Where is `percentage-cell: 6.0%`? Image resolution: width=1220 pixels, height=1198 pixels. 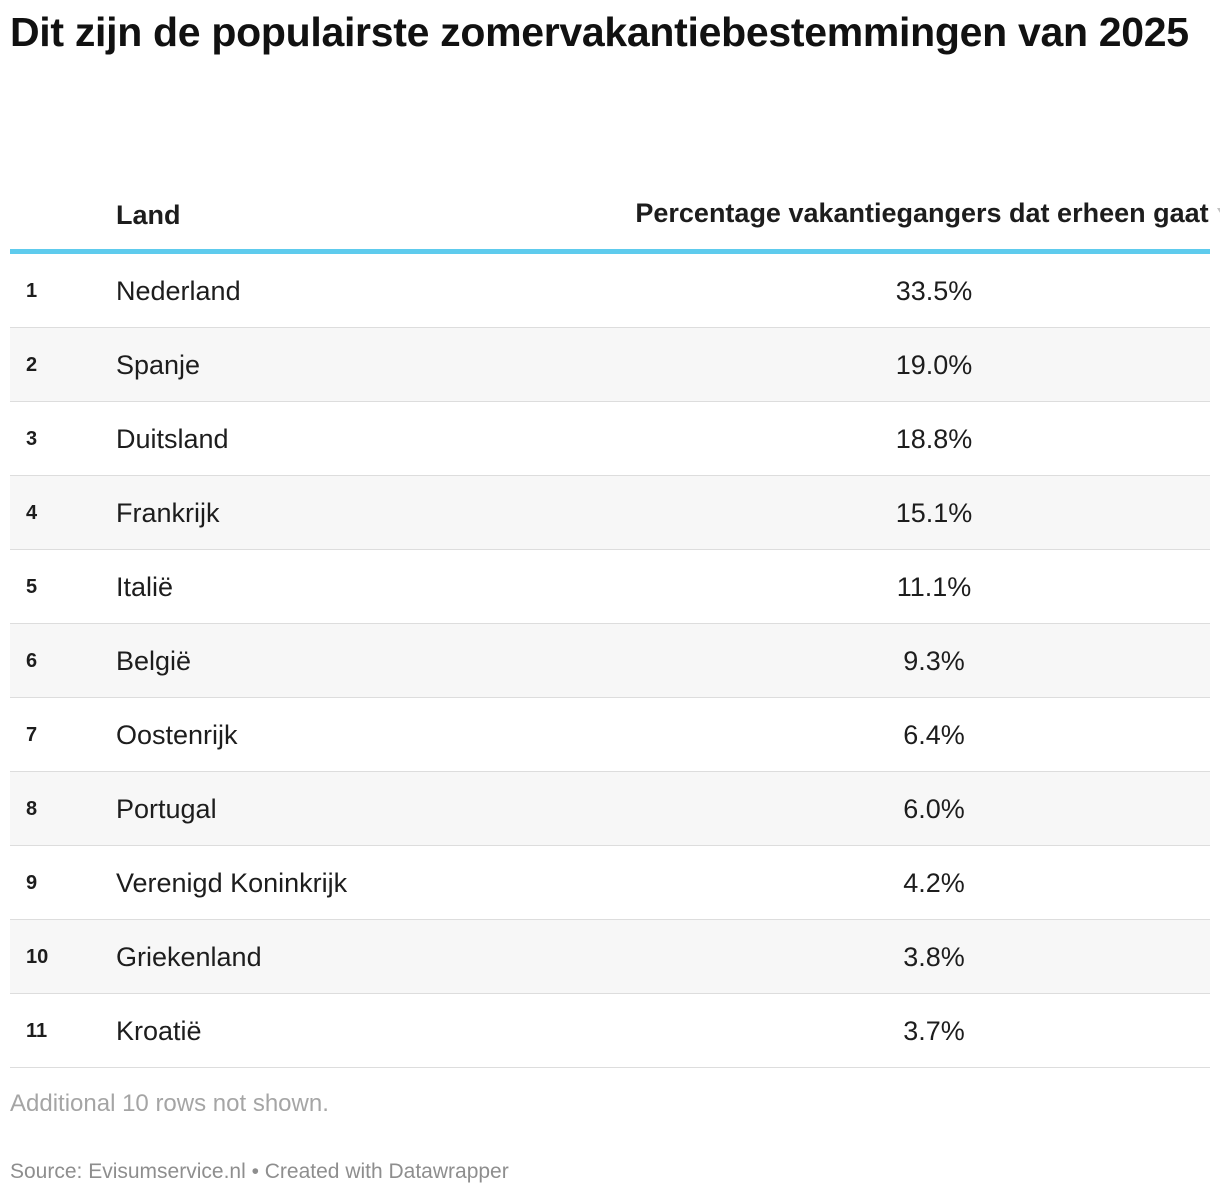
percentage-cell: 6.0% is located at coordinates (934, 809).